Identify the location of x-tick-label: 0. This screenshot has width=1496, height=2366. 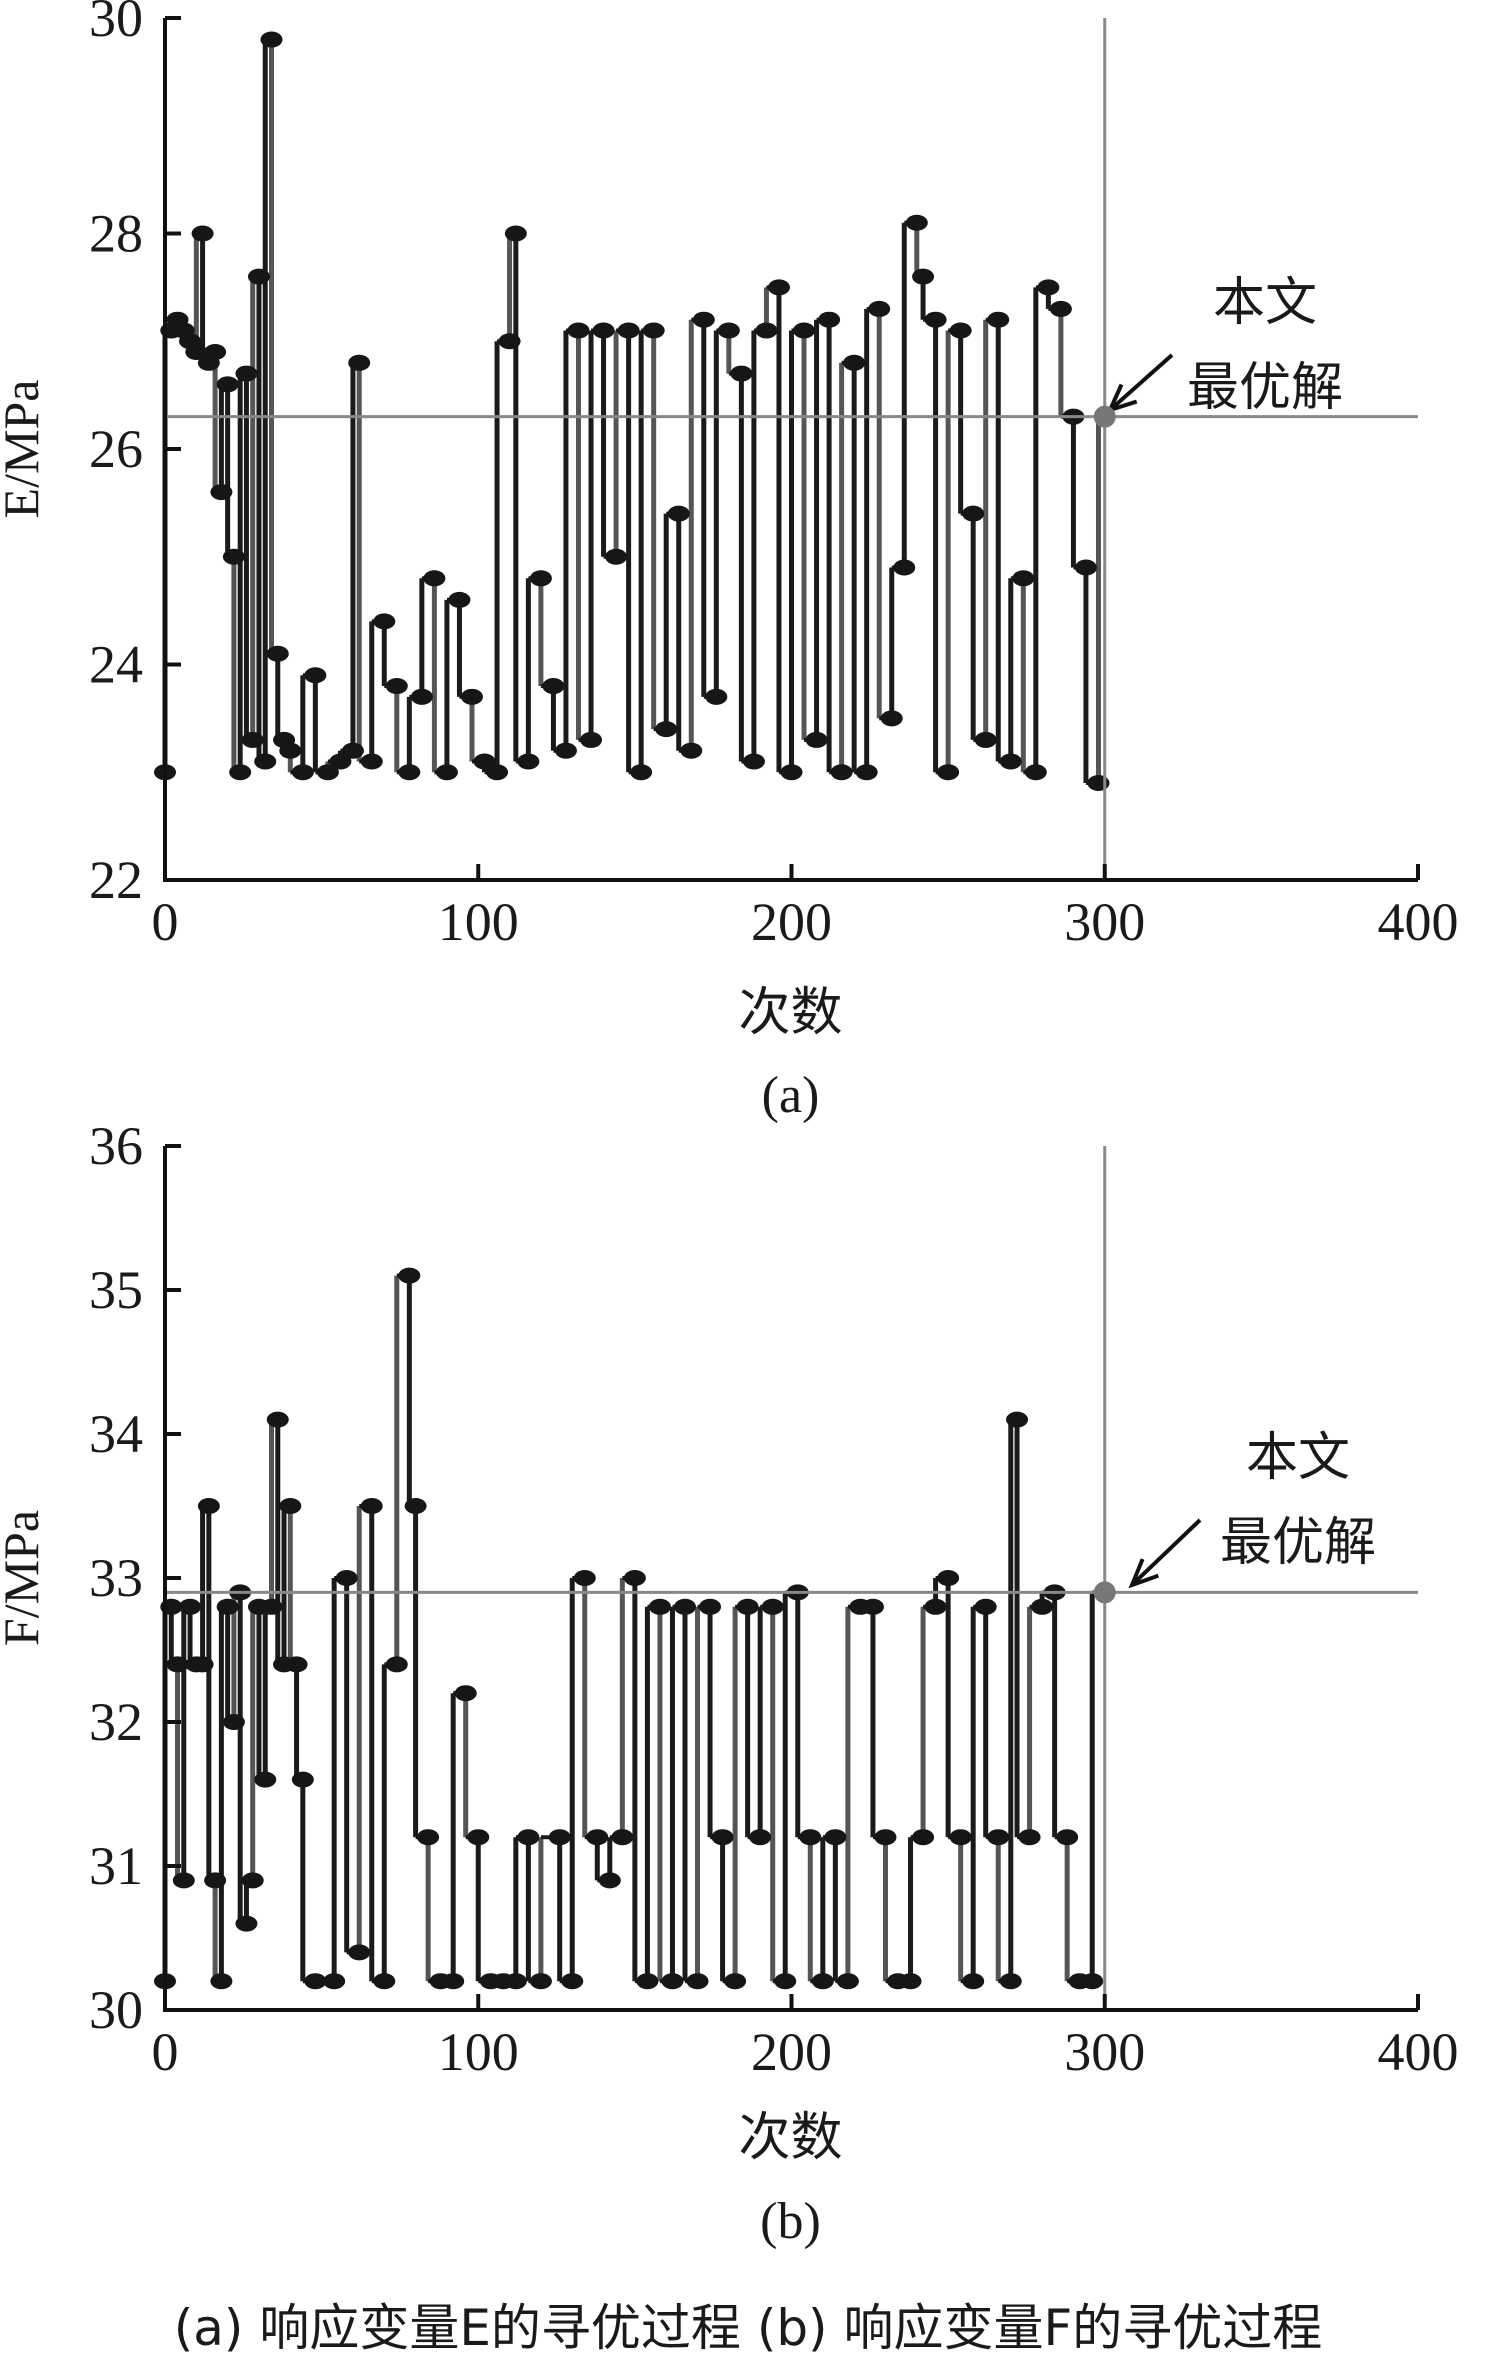
(165, 922).